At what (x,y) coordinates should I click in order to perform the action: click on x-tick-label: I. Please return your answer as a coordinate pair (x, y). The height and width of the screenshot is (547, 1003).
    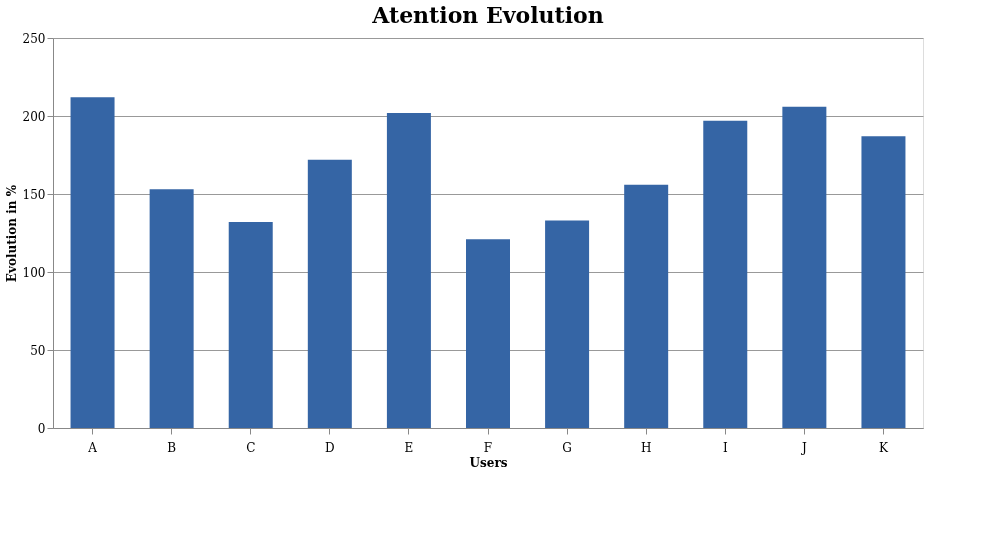
    Looking at the image, I should click on (725, 447).